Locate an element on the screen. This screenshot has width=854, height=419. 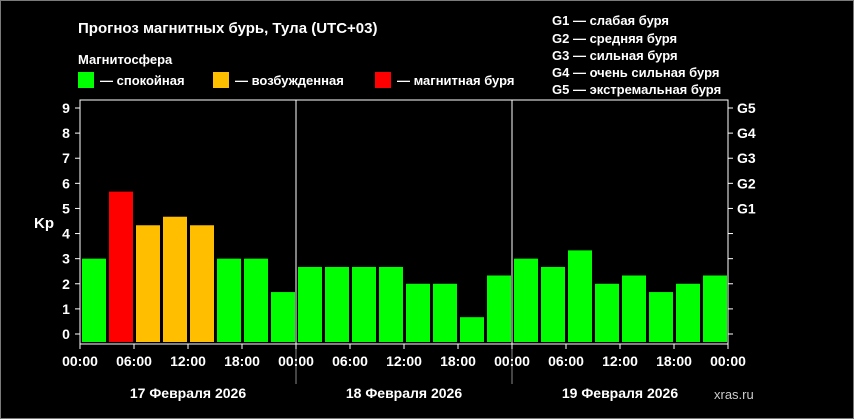
legend-label-quiet: — спокойная is located at coordinates (142, 80).